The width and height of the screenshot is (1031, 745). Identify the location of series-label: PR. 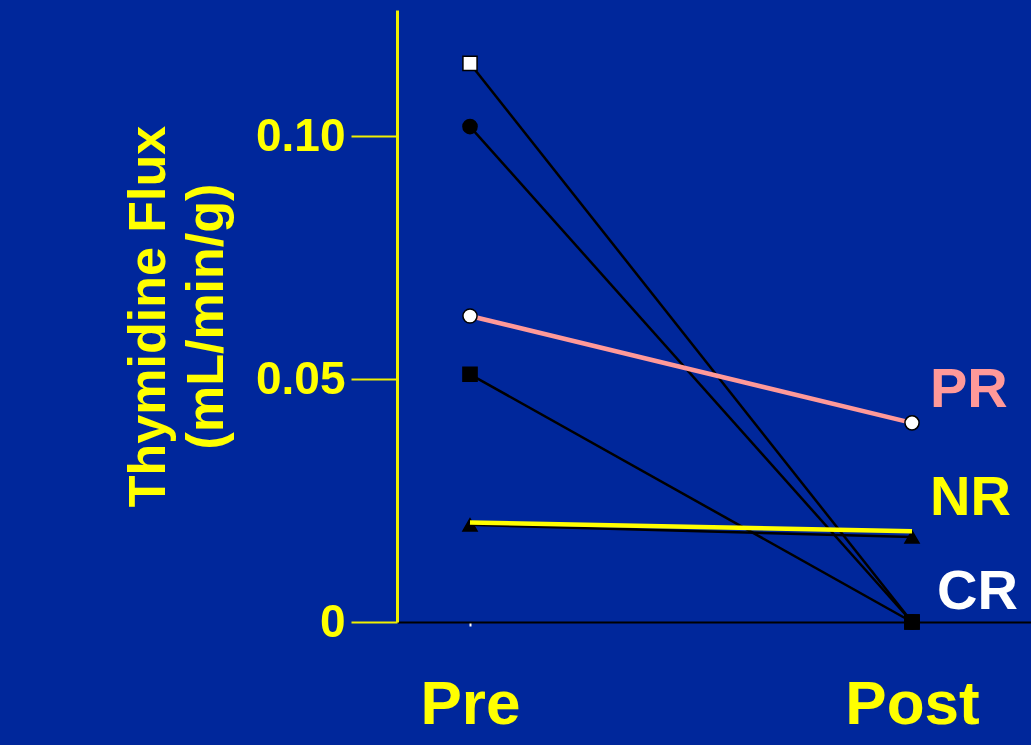
(969, 387).